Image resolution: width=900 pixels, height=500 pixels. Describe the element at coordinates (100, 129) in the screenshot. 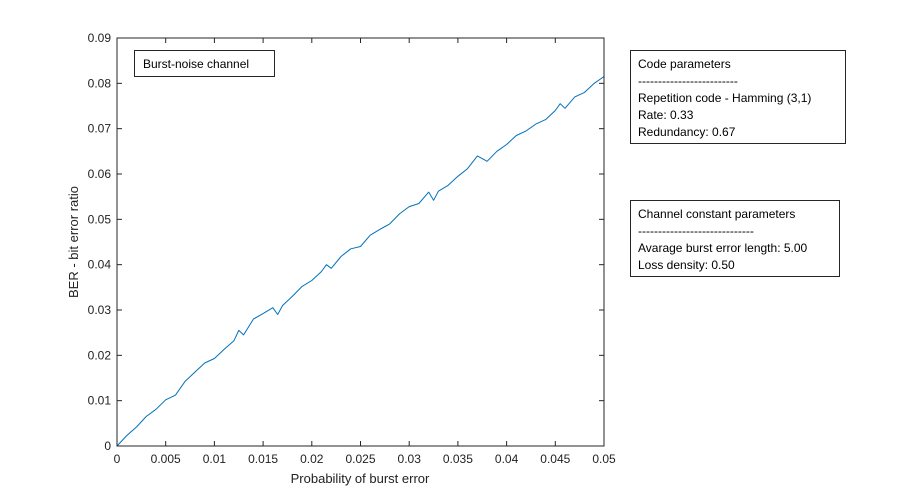

I see `y-tick-label: 0.07` at that location.